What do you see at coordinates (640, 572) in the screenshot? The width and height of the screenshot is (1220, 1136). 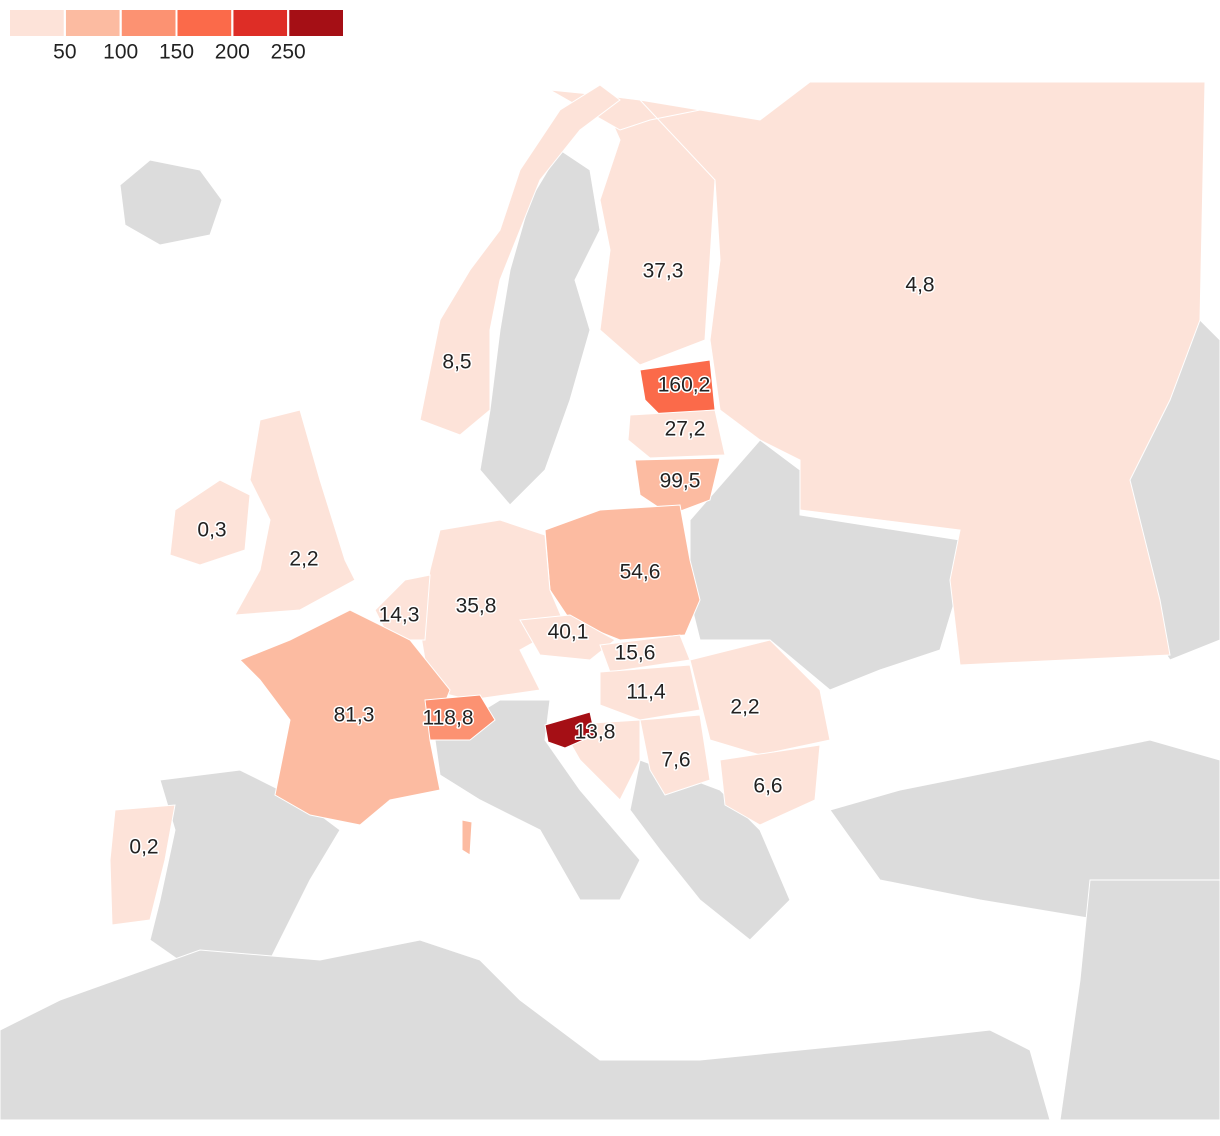 I see `value-label: 54,6` at bounding box center [640, 572].